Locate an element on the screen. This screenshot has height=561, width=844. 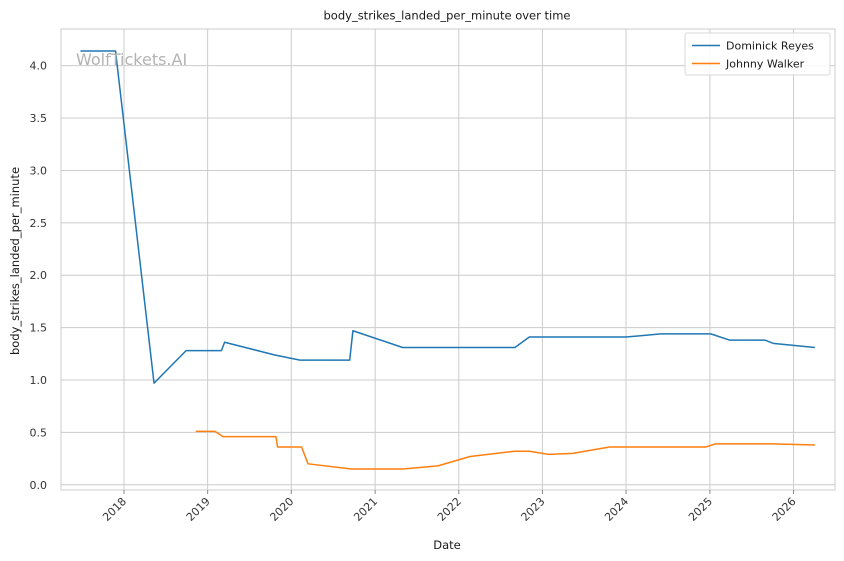
y-tick-label: 0.5 is located at coordinates (39, 432).